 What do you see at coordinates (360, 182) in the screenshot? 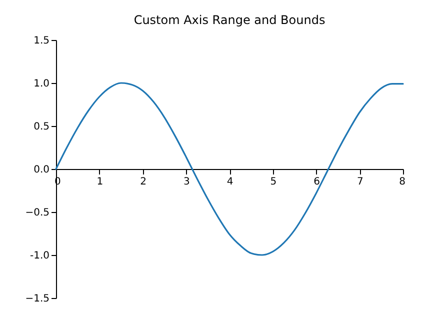
I see `x-tick-label: 7` at bounding box center [360, 182].